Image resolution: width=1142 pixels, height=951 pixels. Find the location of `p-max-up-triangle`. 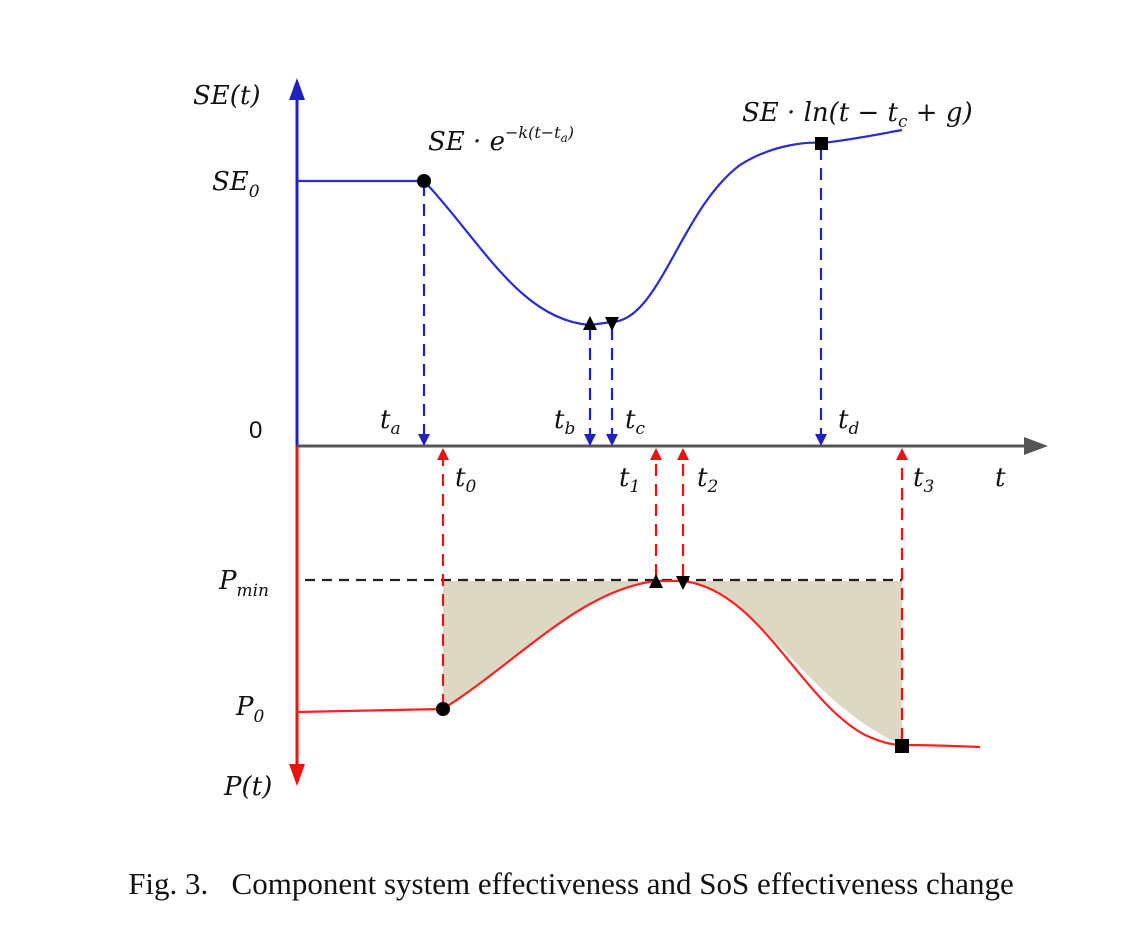

p-max-up-triangle is located at coordinates (656, 581).